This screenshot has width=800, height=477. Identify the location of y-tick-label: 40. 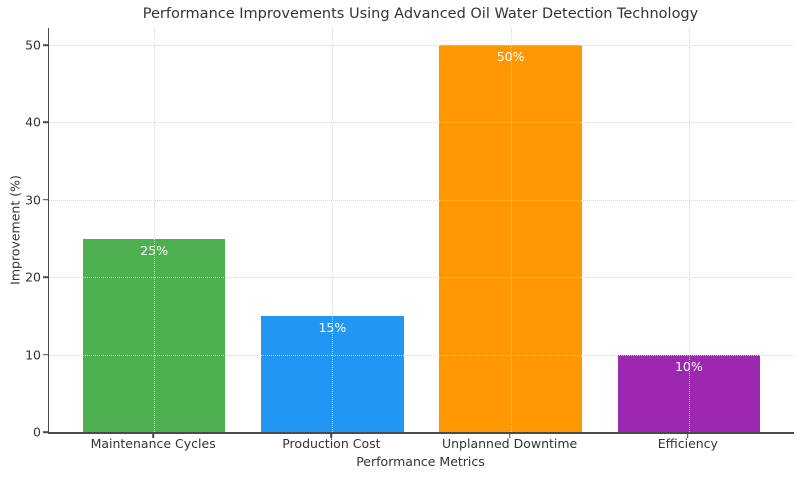
(33, 122).